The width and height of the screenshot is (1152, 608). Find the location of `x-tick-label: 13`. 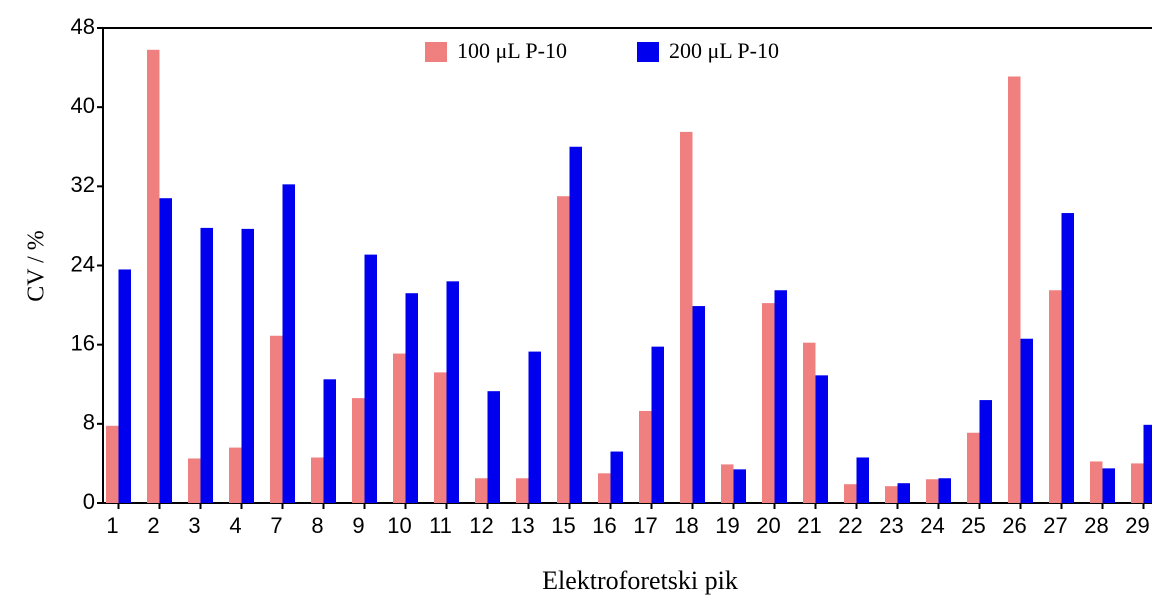

x-tick-label: 13 is located at coordinates (522, 525).